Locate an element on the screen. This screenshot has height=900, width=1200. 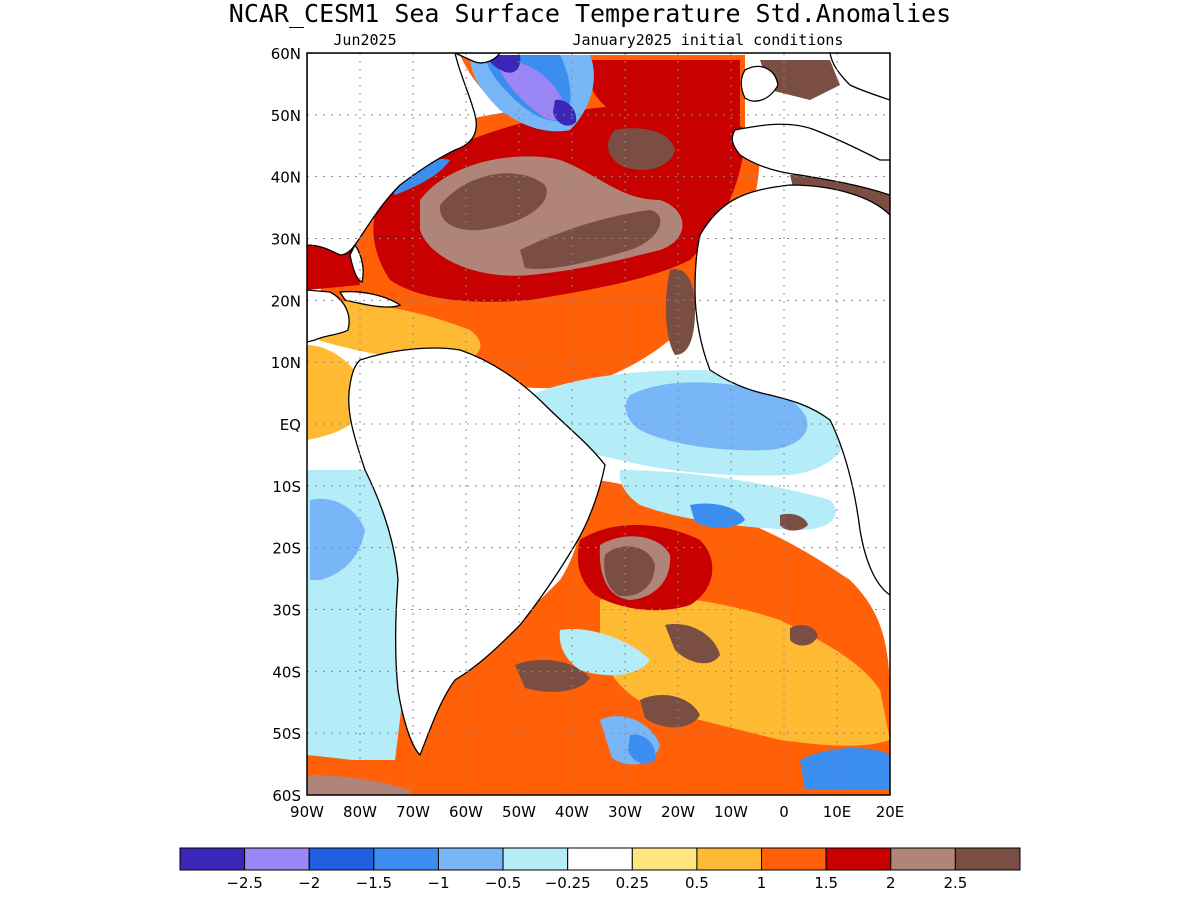
extreme-warm-southern-ocean is located at coordinates (358, 785).